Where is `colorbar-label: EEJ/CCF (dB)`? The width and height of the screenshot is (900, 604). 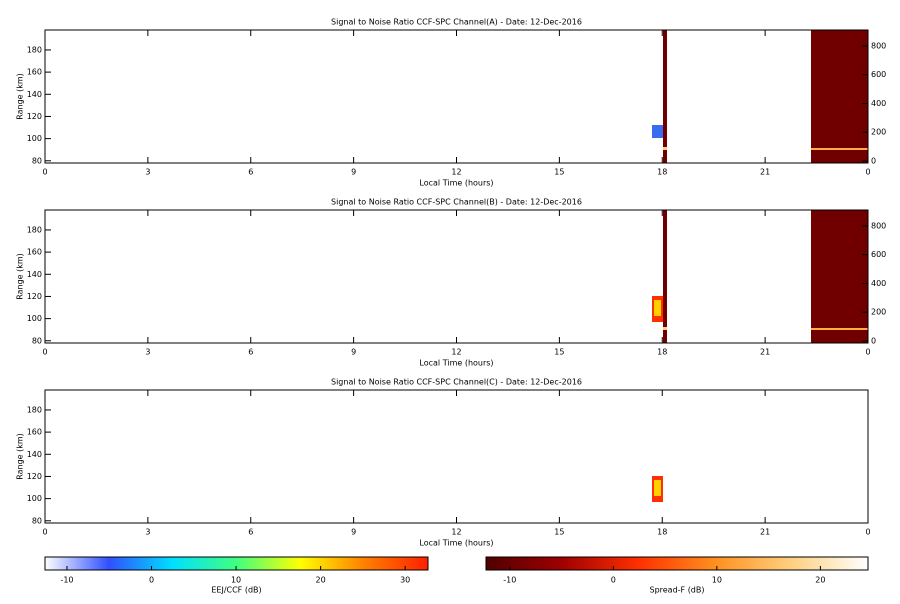 colorbar-label: EEJ/CCF (dB) is located at coordinates (236, 590).